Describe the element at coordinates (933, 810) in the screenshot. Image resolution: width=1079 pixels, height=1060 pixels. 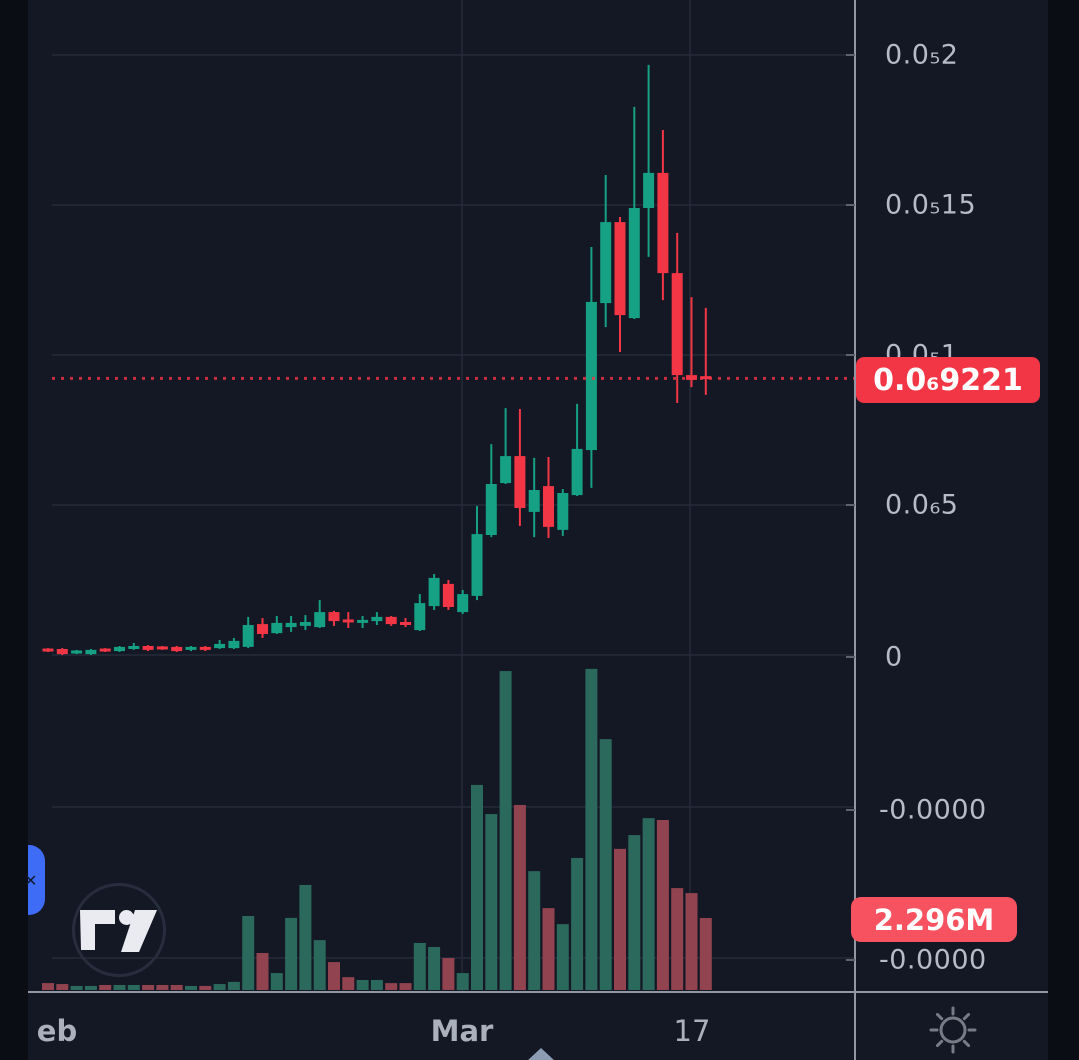
I see `volume-axis-label: -0.0000` at that location.